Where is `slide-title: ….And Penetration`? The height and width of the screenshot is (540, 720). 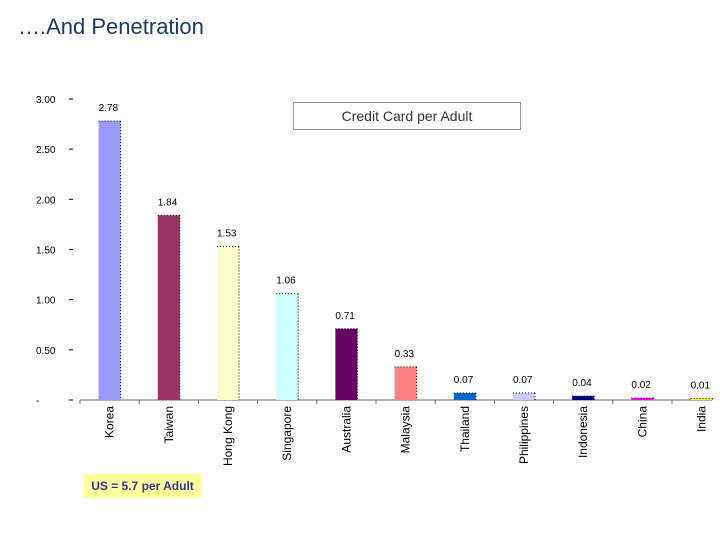
slide-title: ….And Penetration is located at coordinates (111, 26).